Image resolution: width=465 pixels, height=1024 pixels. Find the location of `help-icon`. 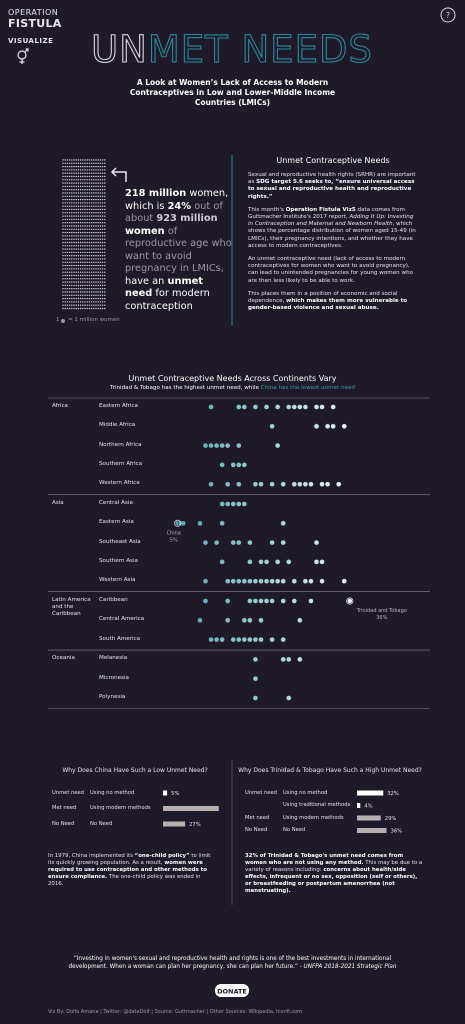

help-icon is located at coordinates (448, 15).